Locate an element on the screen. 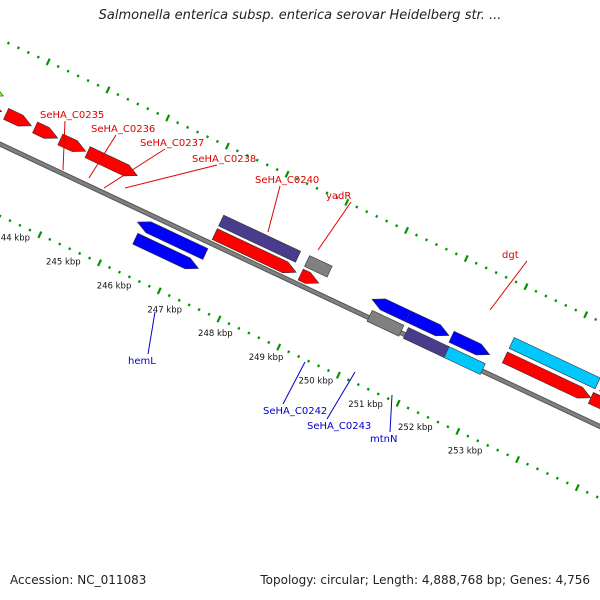 Image resolution: width=600 pixels, height=600 pixels. gene-label-bottom: hemL is located at coordinates (142, 361).